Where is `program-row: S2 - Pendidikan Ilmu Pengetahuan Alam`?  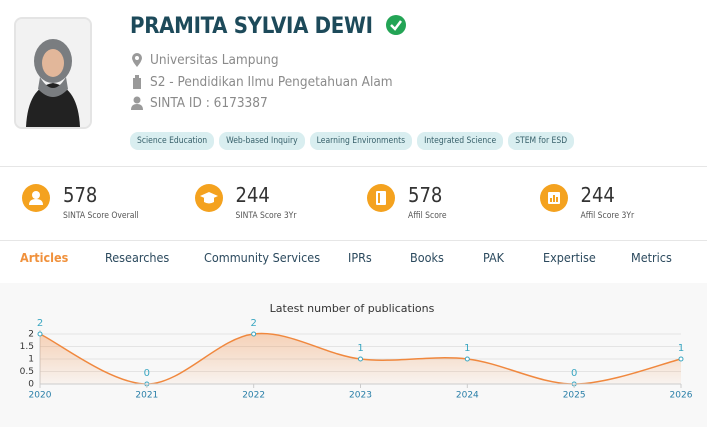
program-row: S2 - Pendidikan Ilmu Pengetahuan Alam is located at coordinates (262, 82).